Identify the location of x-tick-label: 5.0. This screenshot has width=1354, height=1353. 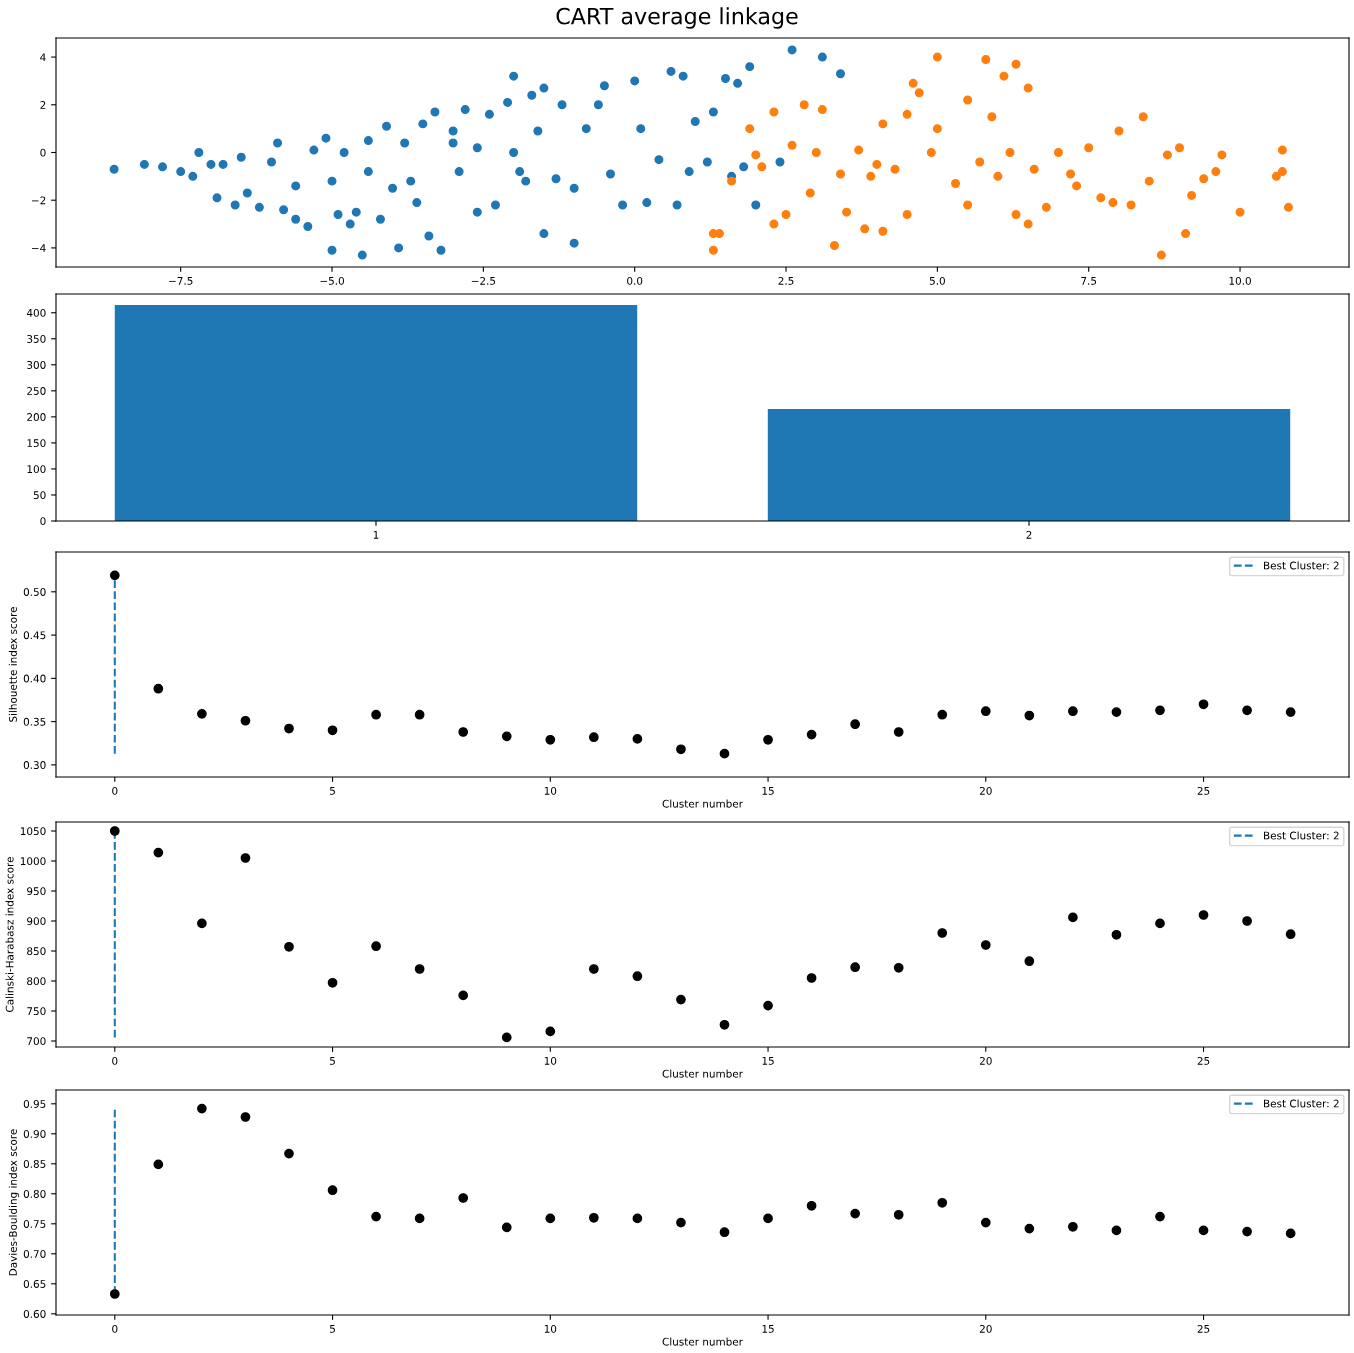
(937, 280).